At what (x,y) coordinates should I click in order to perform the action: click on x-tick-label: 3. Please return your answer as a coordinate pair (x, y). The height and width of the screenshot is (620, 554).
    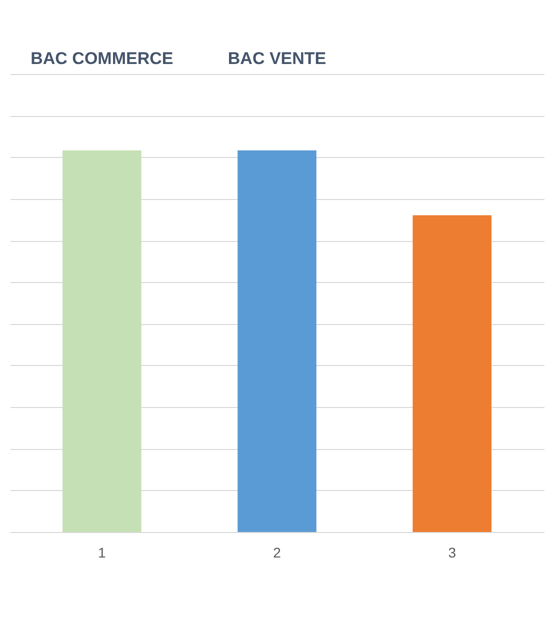
    Looking at the image, I should click on (452, 552).